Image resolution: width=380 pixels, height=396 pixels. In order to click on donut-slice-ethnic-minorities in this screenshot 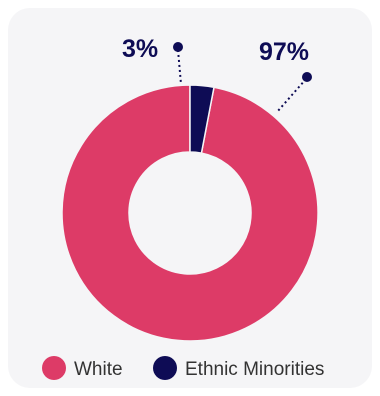, I will do `click(202, 119)`.